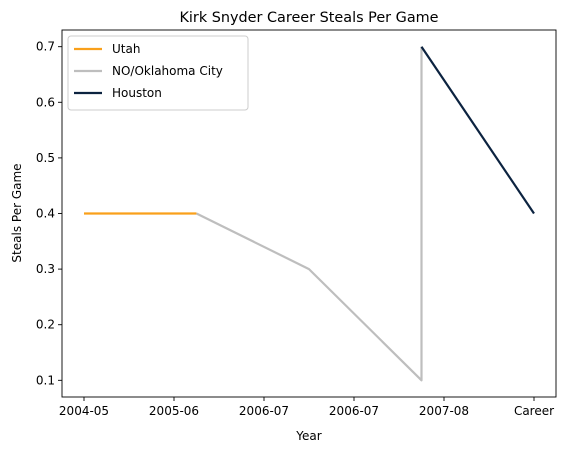  What do you see at coordinates (534, 411) in the screenshot?
I see `x-tick-label: Career` at bounding box center [534, 411].